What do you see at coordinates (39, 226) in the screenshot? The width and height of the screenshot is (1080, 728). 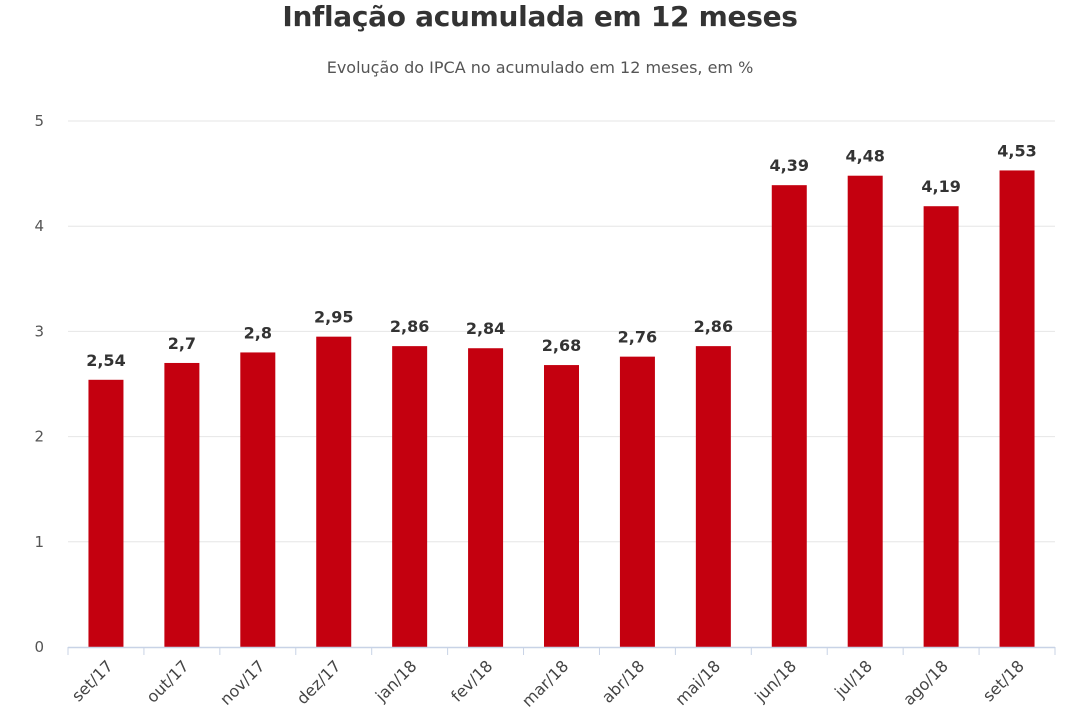 I see `y-tick-label: 4` at bounding box center [39, 226].